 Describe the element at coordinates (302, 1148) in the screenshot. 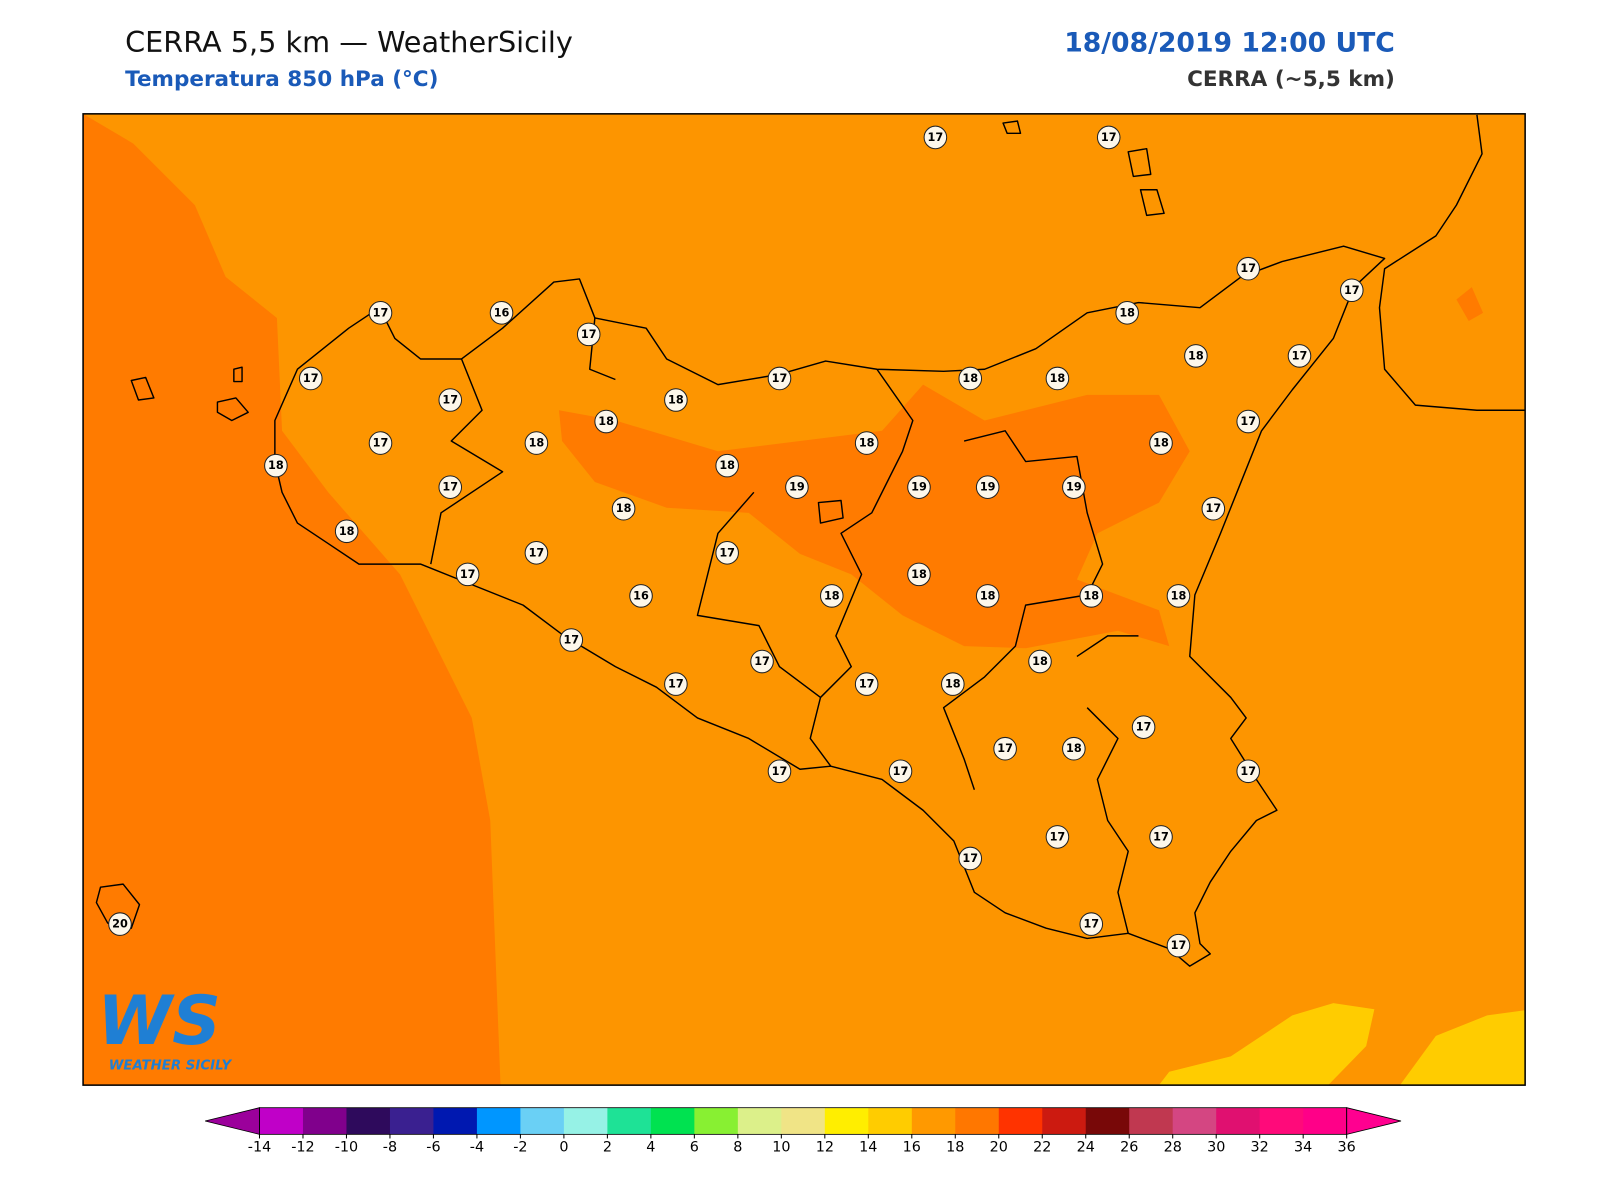

I see `colorbar-tick-label: -12` at that location.